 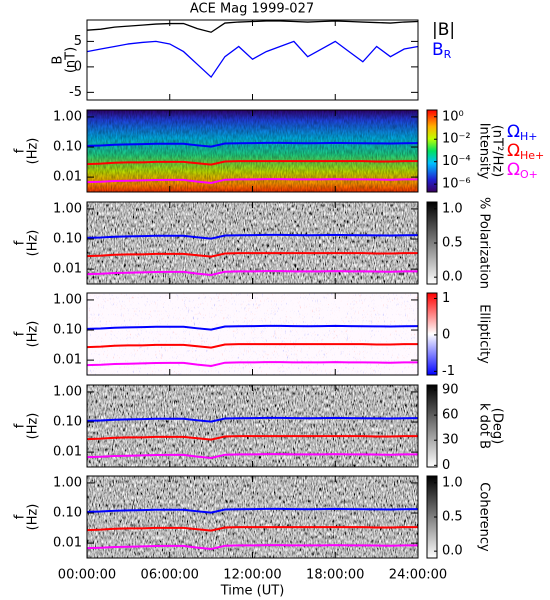 I want to click on legend-entry-sub: H+, so click(x=529, y=136).